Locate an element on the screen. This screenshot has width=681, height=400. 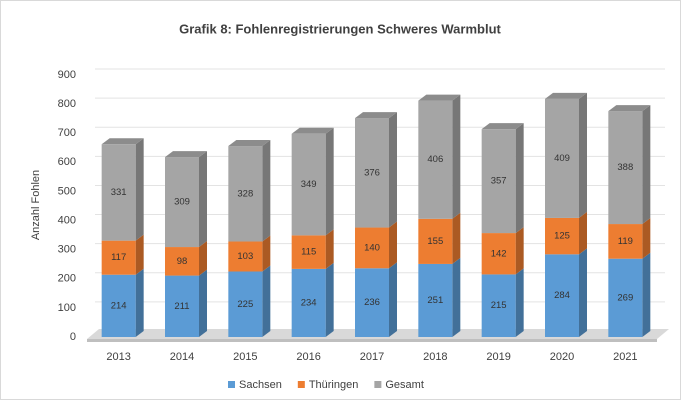
y-tick-label: 900 is located at coordinates (67, 75).